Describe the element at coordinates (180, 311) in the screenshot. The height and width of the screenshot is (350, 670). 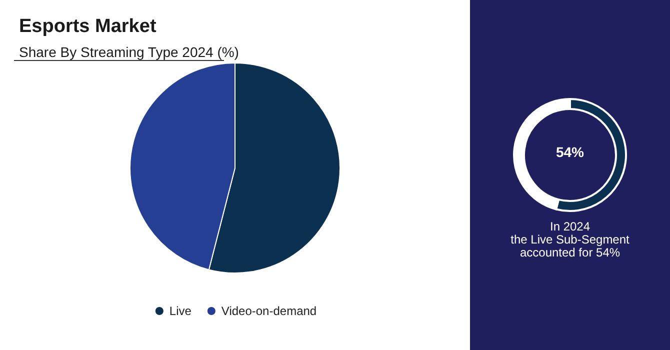
I see `legend-label: Live` at that location.